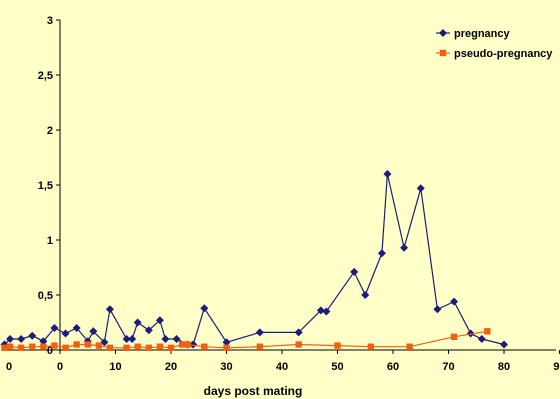  Describe the element at coordinates (226, 367) in the screenshot. I see `x-tick-label: 30` at that location.